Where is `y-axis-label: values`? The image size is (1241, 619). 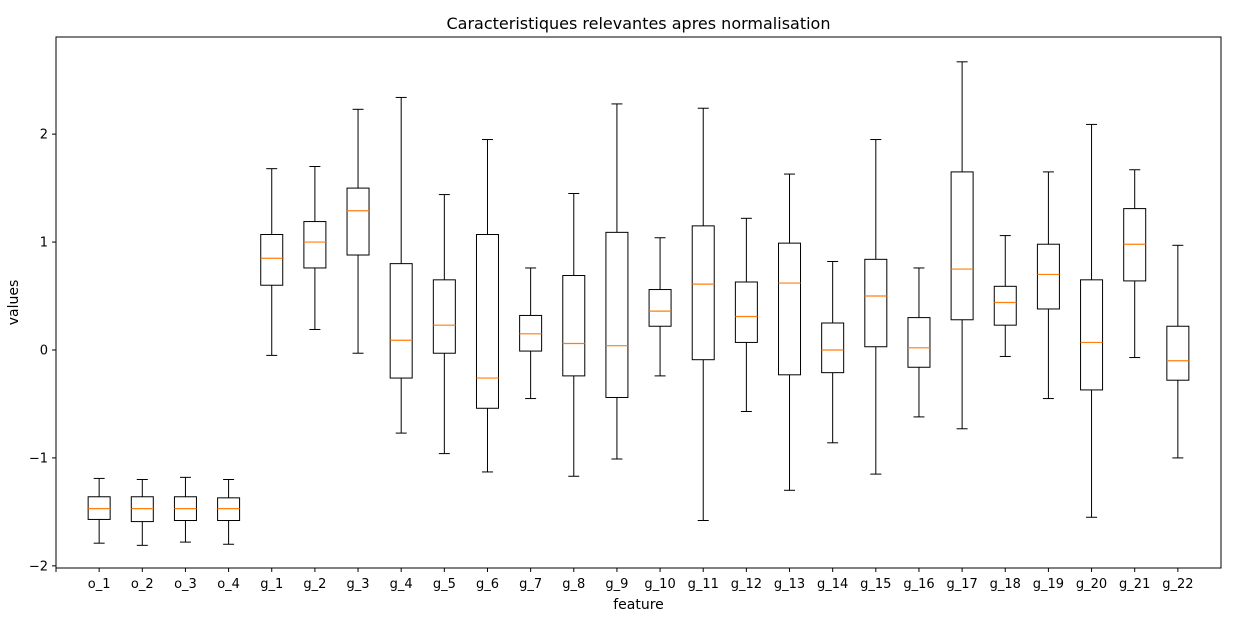
y-axis-label: values is located at coordinates (14, 303).